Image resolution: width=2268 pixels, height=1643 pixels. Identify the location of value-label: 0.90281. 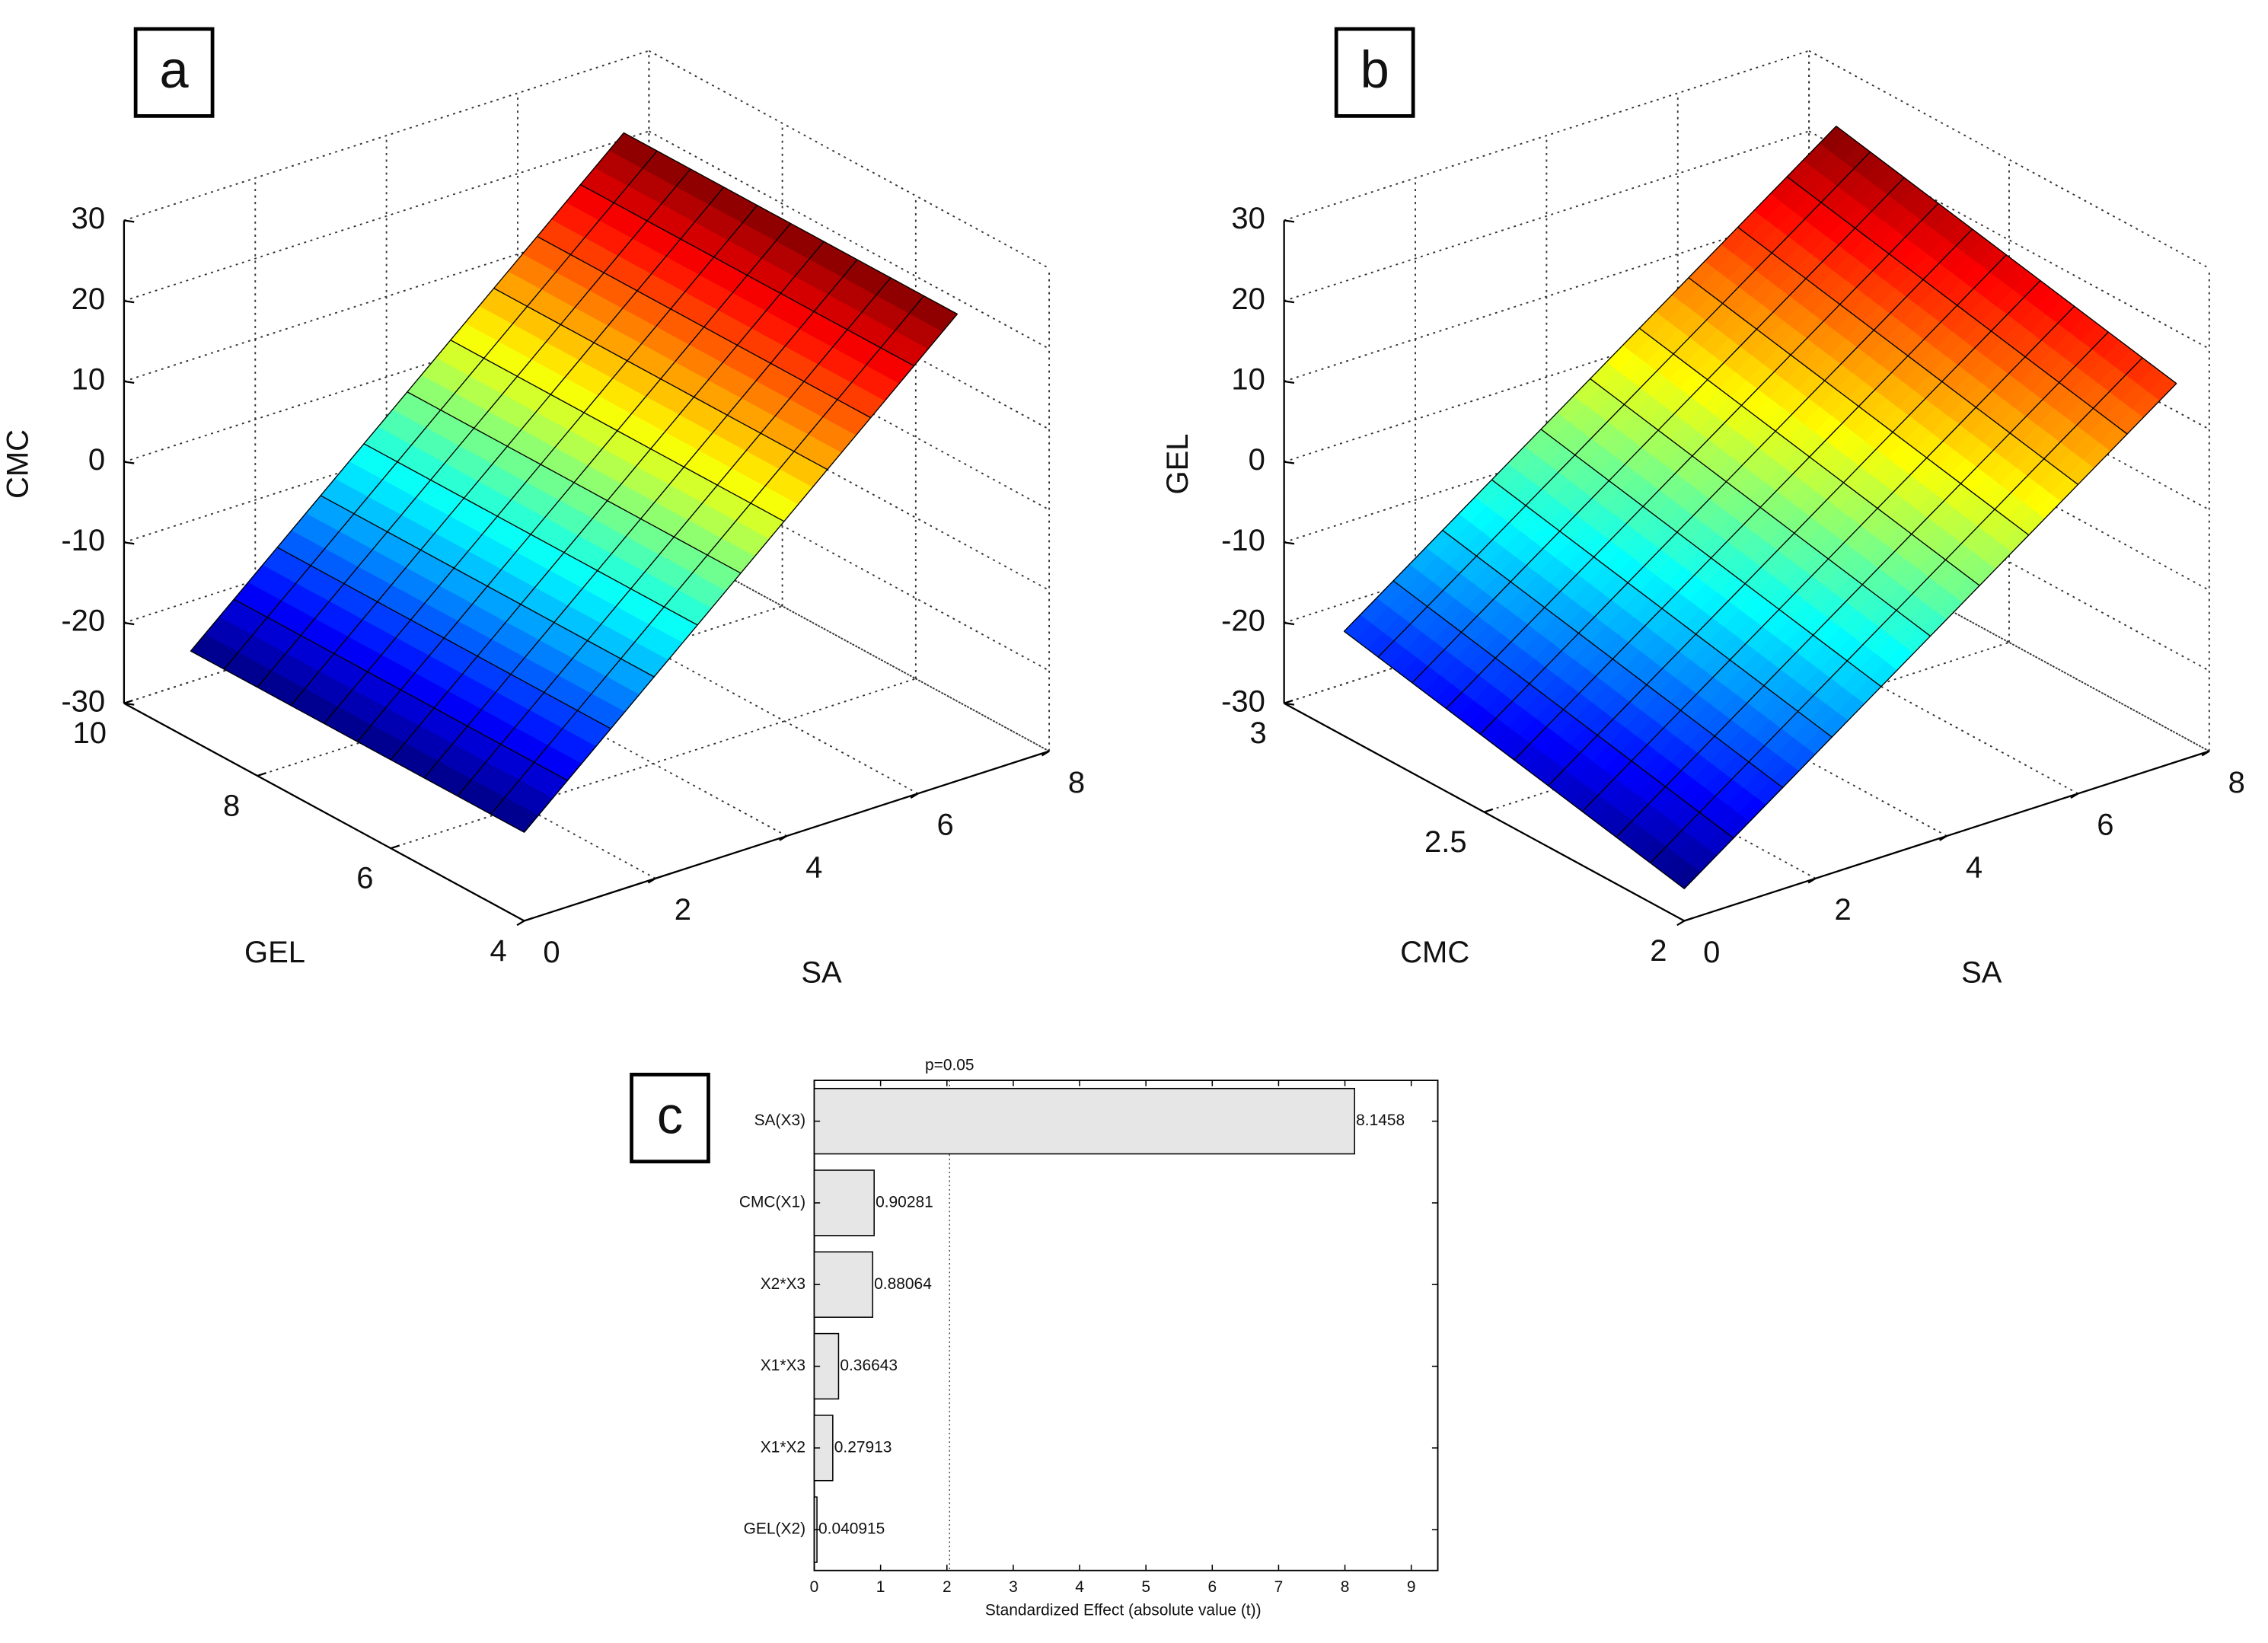
(904, 1202).